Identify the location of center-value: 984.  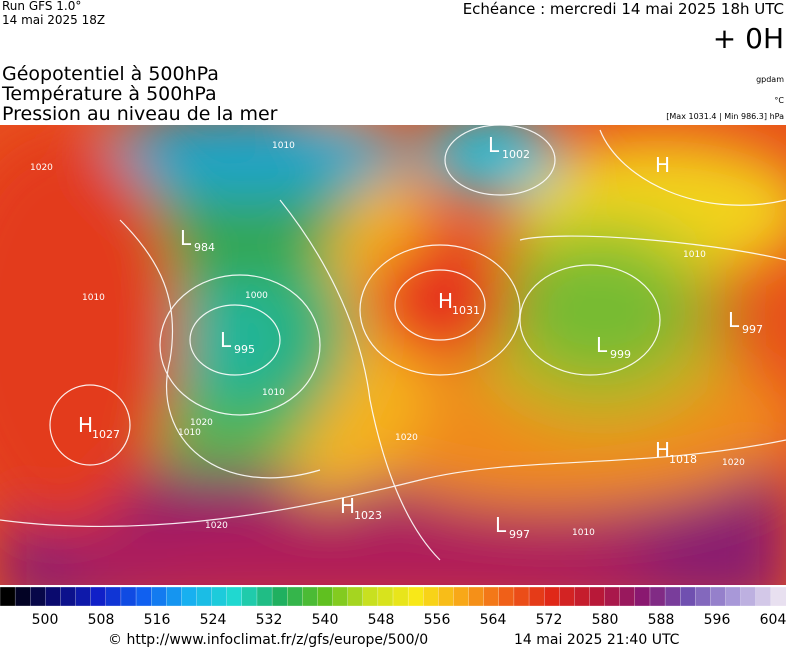
(204, 247).